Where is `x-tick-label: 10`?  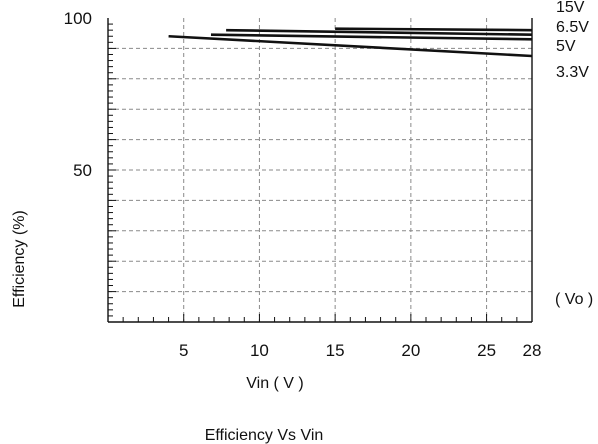
x-tick-label: 10 is located at coordinates (259, 350).